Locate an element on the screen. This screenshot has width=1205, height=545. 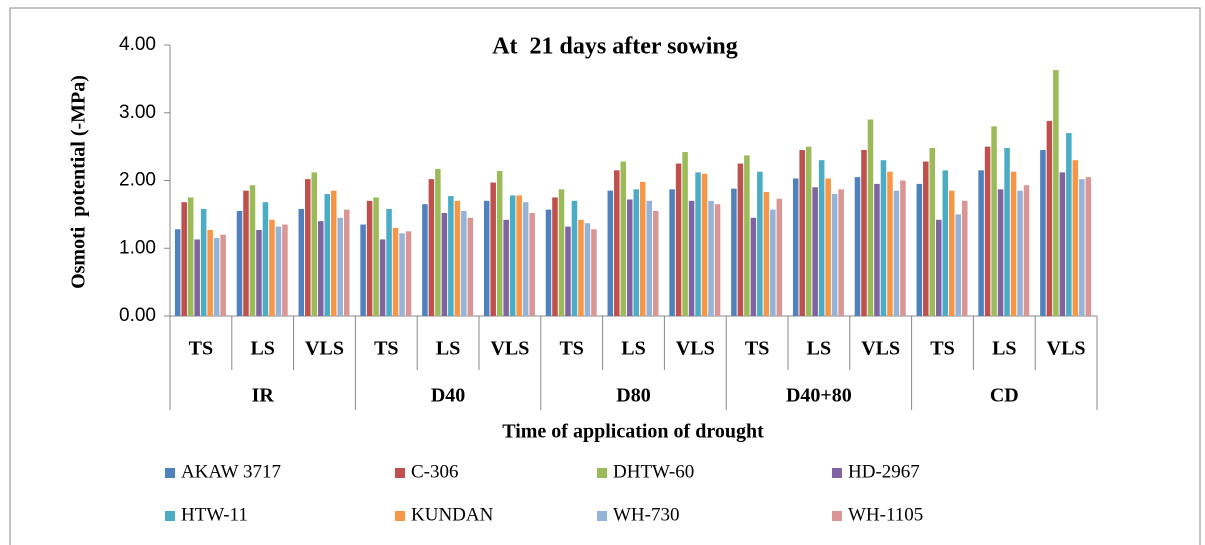
legend-label: WH-1105 is located at coordinates (885, 514).